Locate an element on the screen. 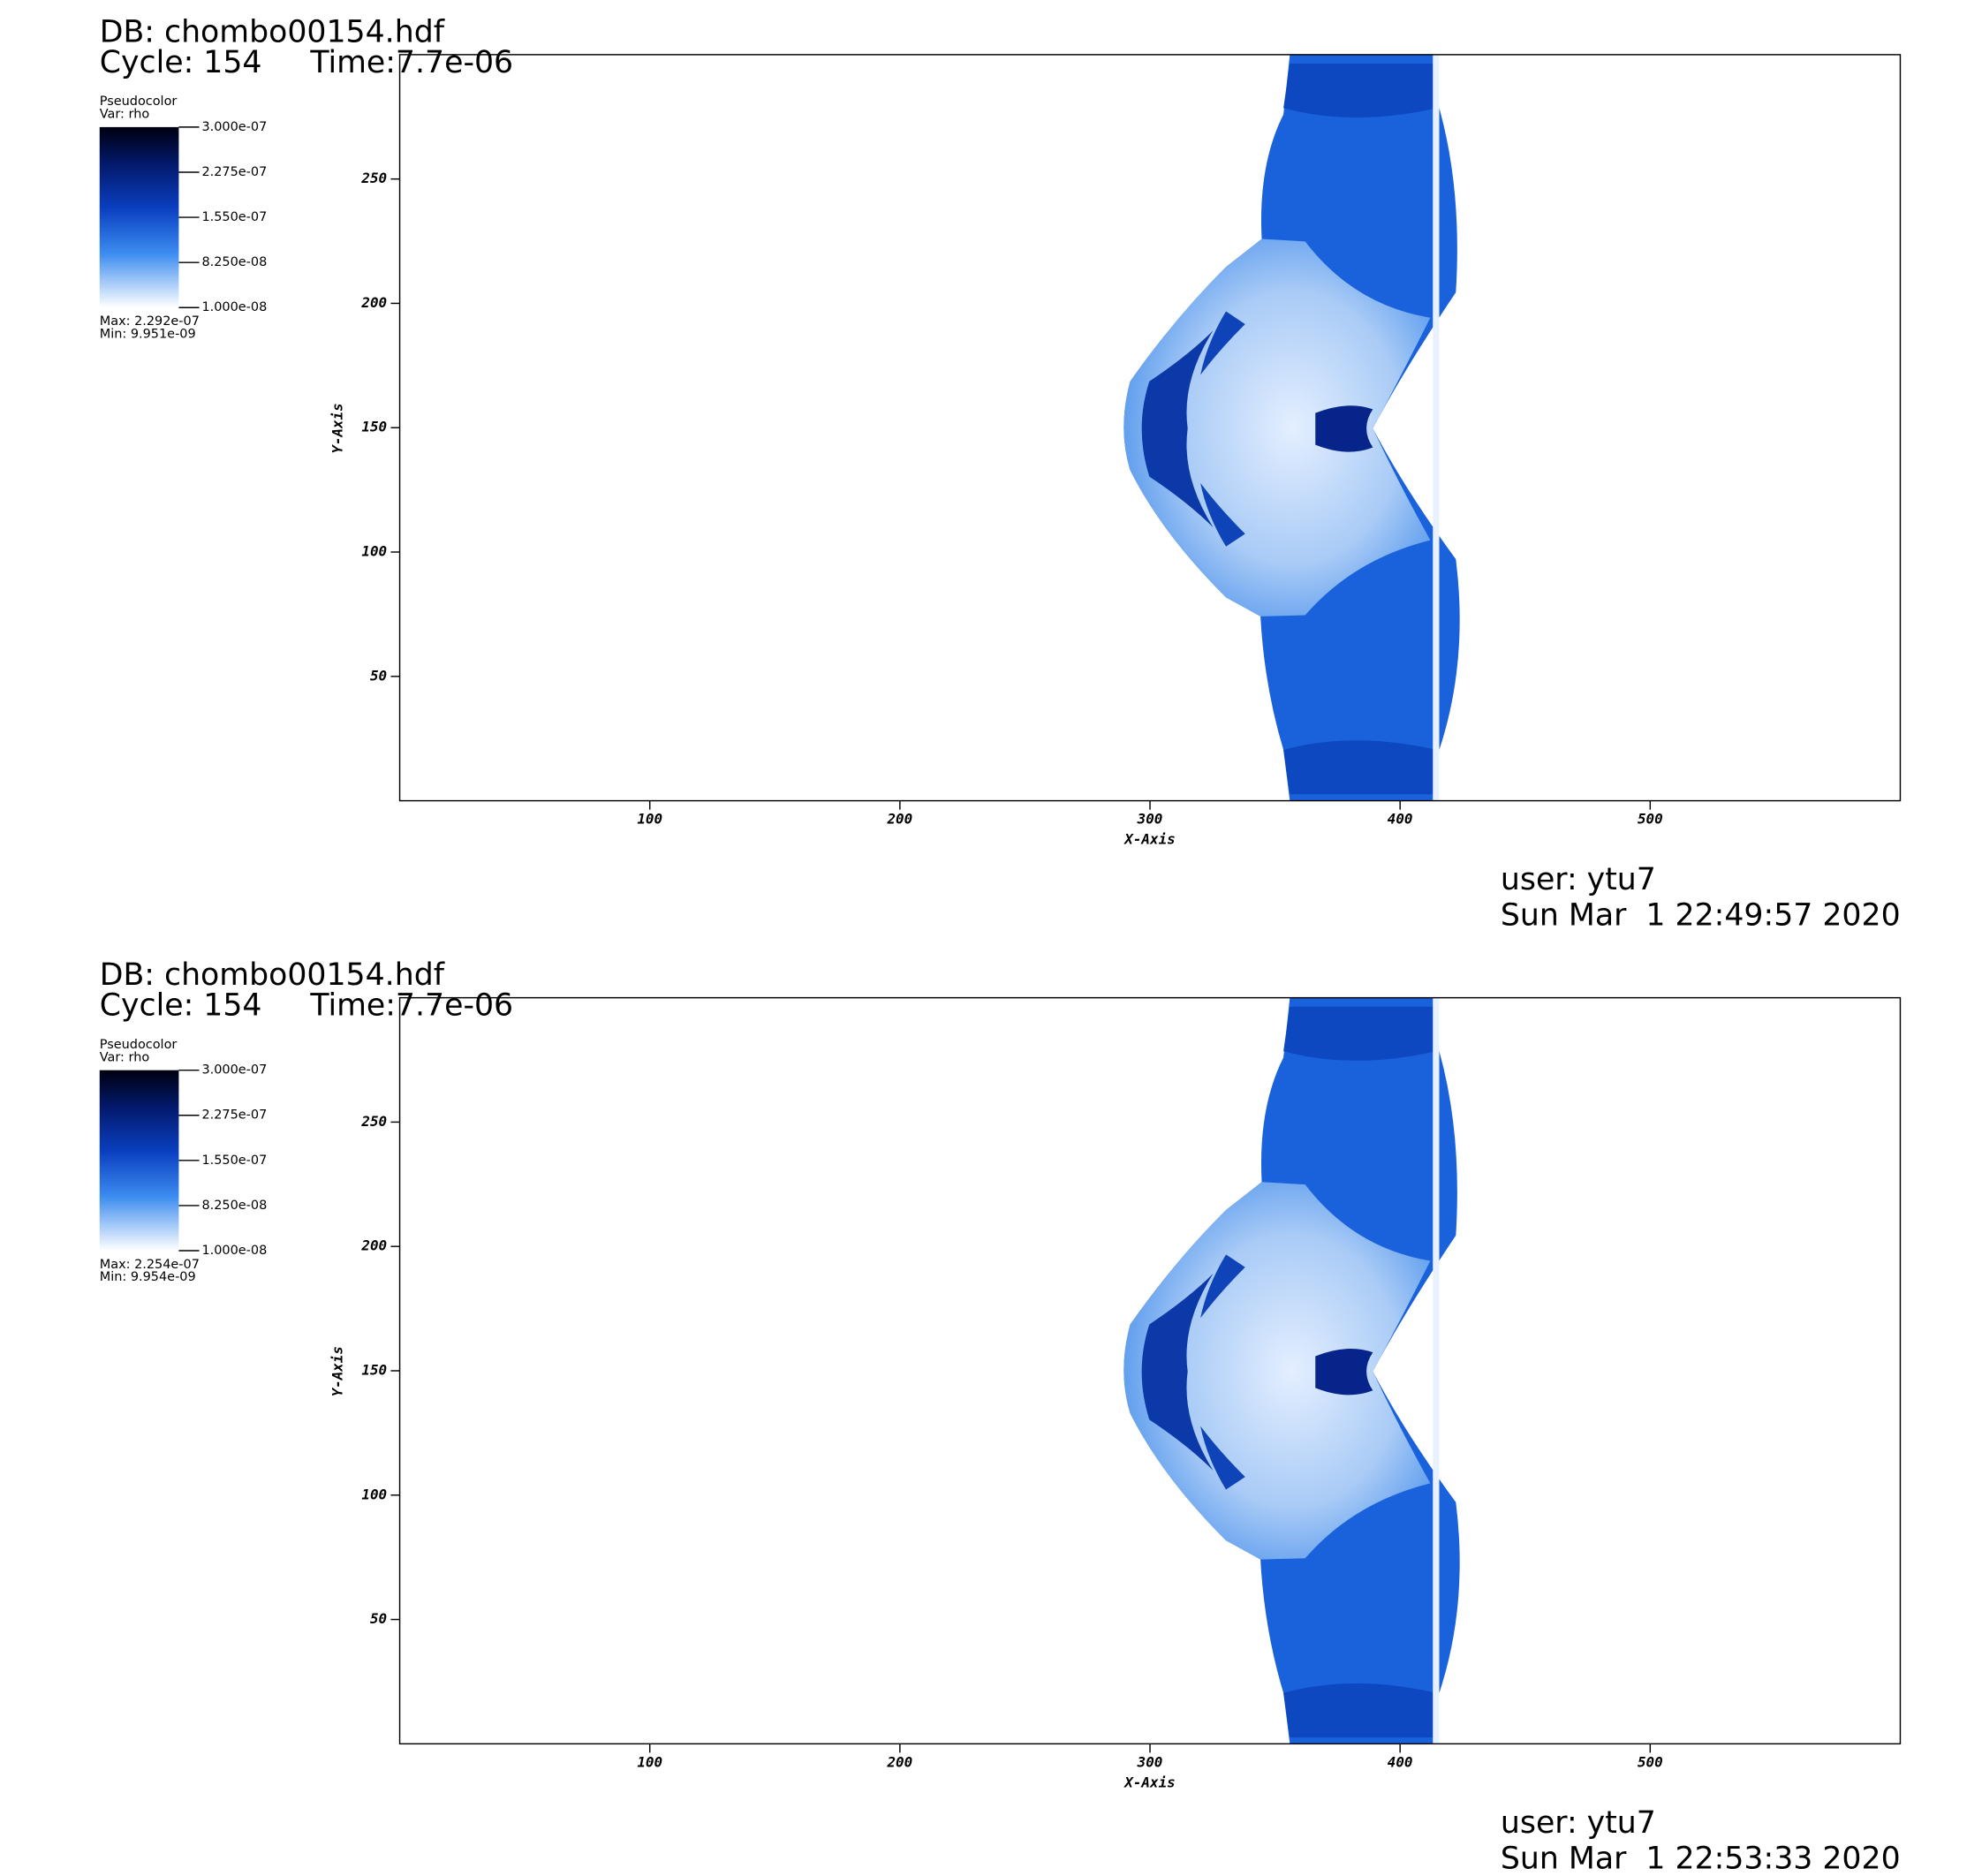 The width and height of the screenshot is (1982, 1876). legend-max: Max: 2.292e-07 is located at coordinates (150, 321).